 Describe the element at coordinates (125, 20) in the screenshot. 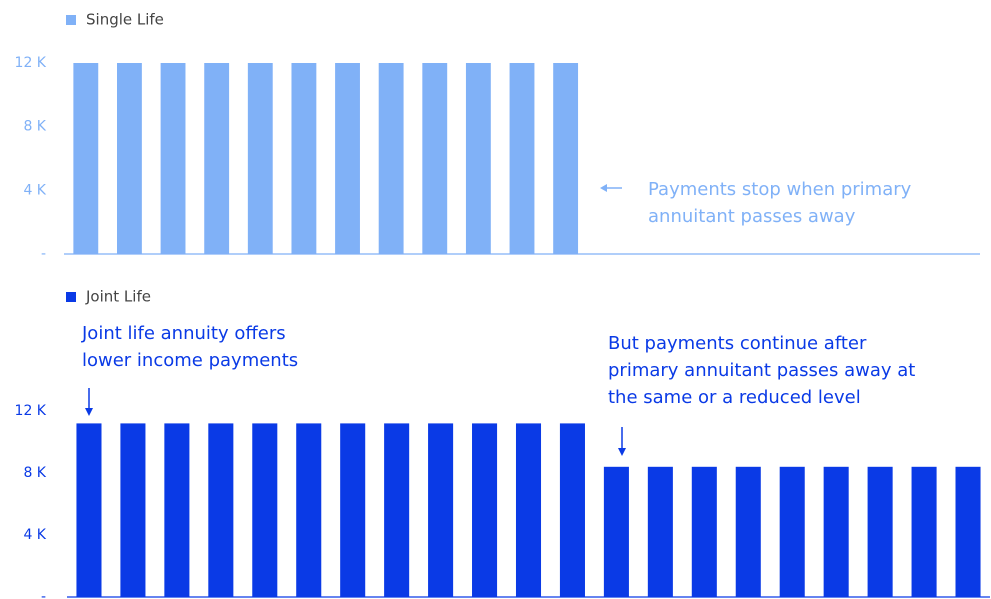

I see `legend-label: Single Life` at that location.